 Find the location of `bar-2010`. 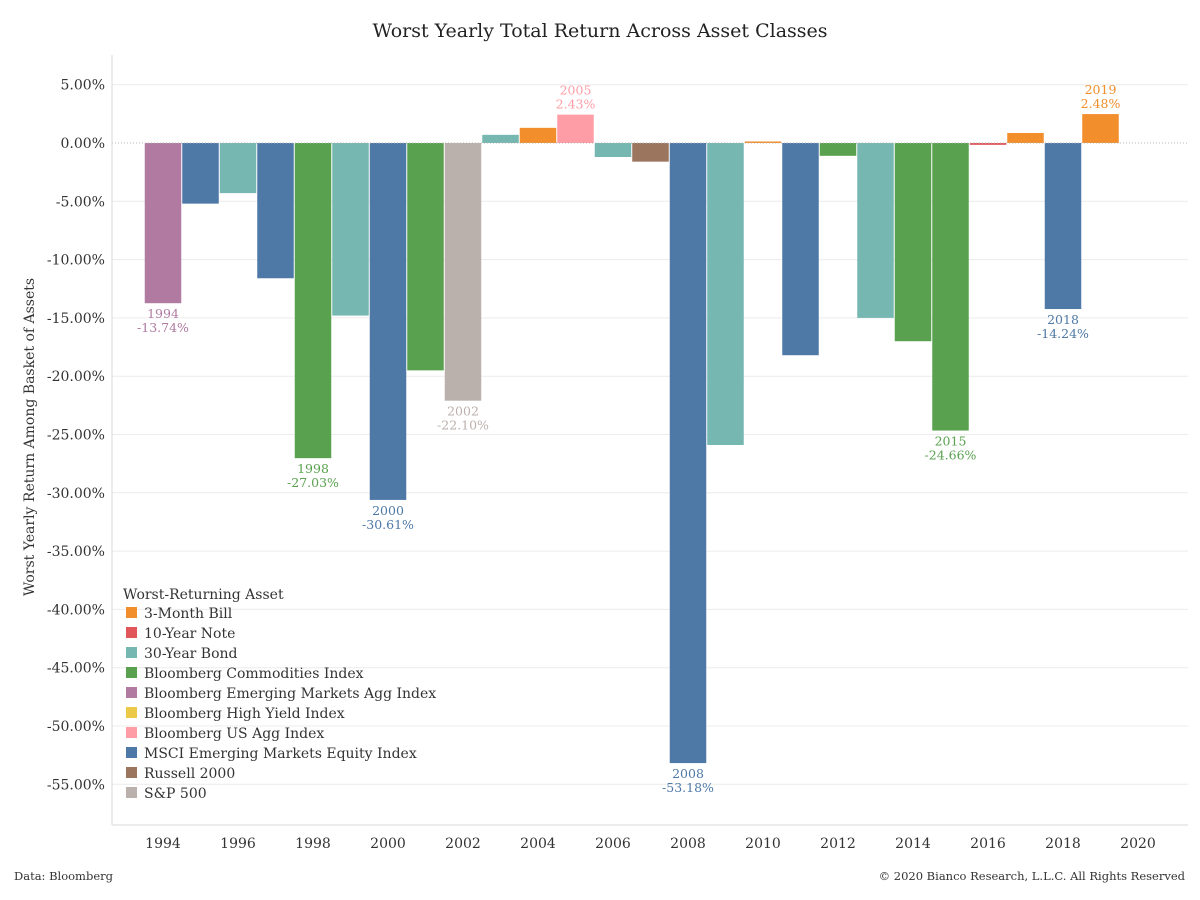

bar-2010 is located at coordinates (763, 142).